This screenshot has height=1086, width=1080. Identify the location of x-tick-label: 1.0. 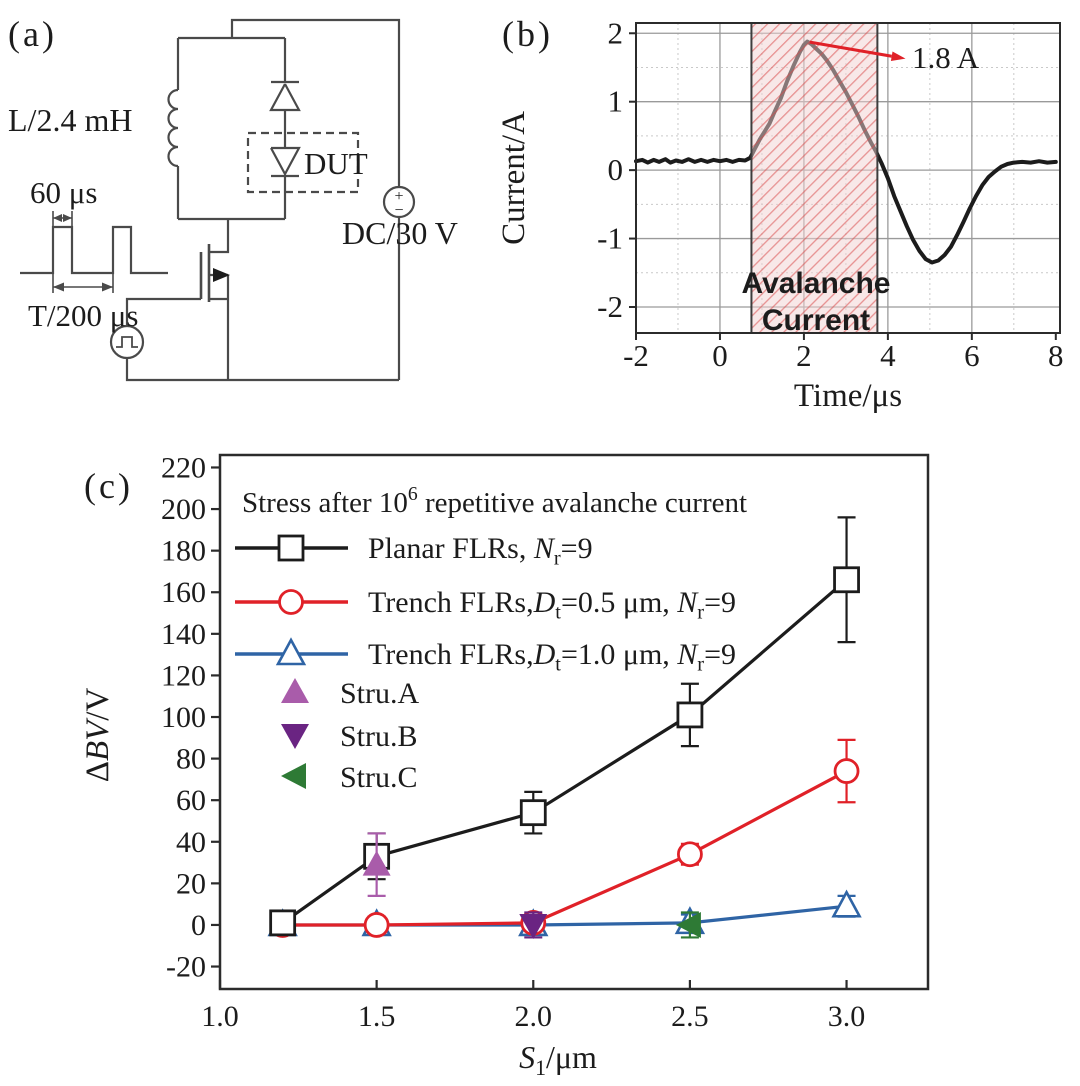
(220, 1016).